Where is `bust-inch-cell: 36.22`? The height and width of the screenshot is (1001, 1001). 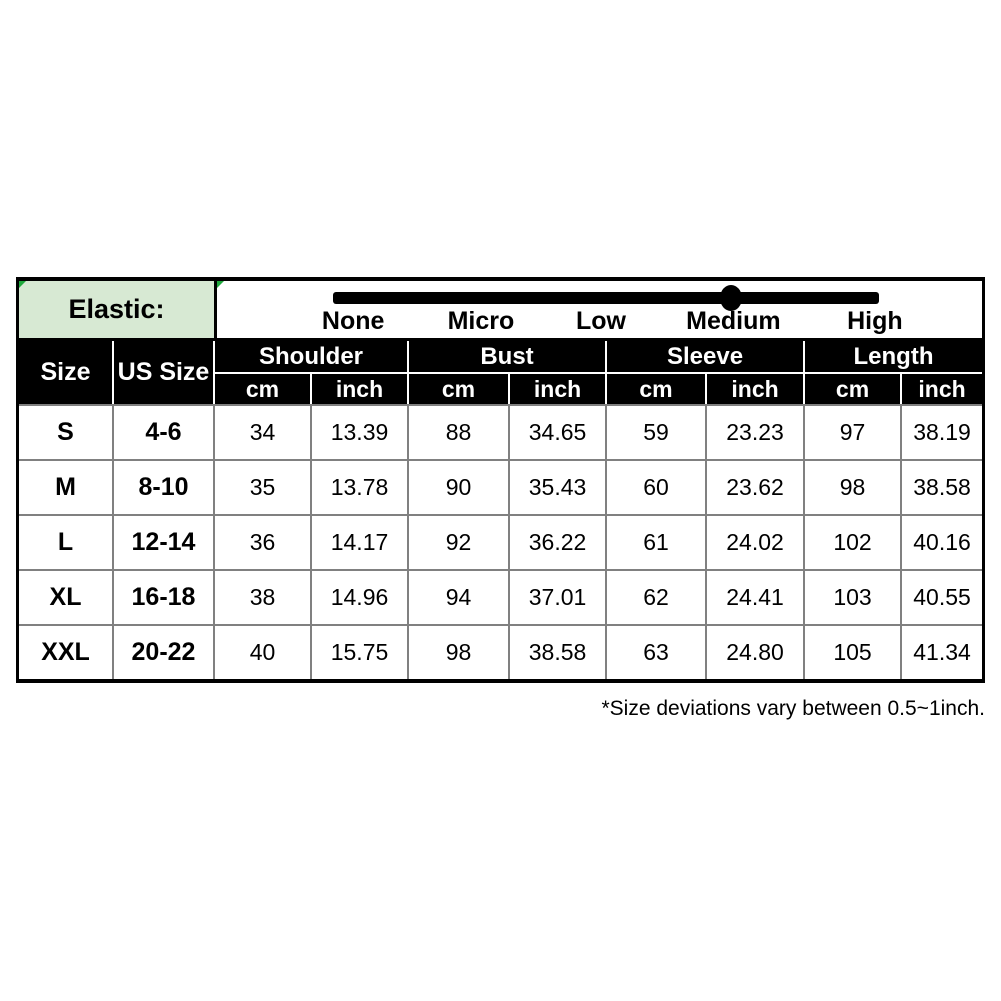
bust-inch-cell: 36.22 is located at coordinates (558, 542).